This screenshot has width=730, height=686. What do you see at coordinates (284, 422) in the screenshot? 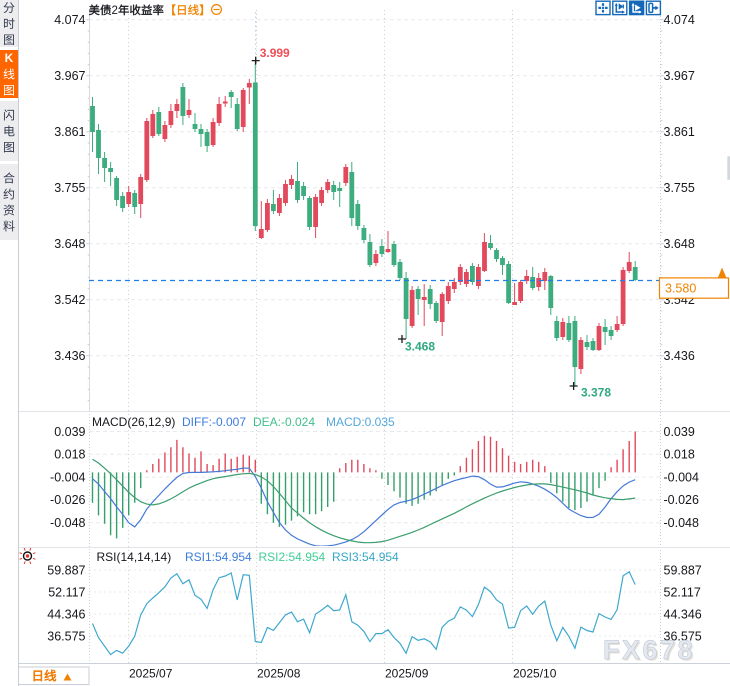
I see `svg-text: DEA:-0.024` at bounding box center [284, 422].